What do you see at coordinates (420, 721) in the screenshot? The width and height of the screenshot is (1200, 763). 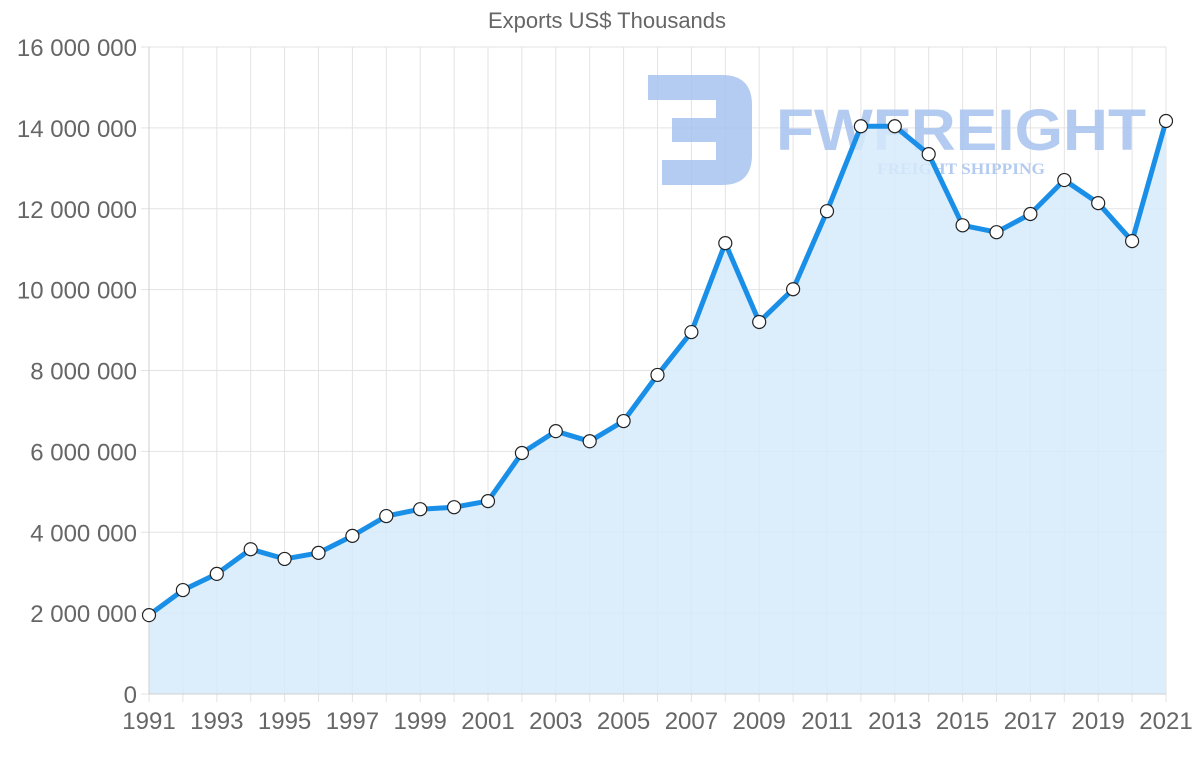 I see `x-tick-label: 1999` at bounding box center [420, 721].